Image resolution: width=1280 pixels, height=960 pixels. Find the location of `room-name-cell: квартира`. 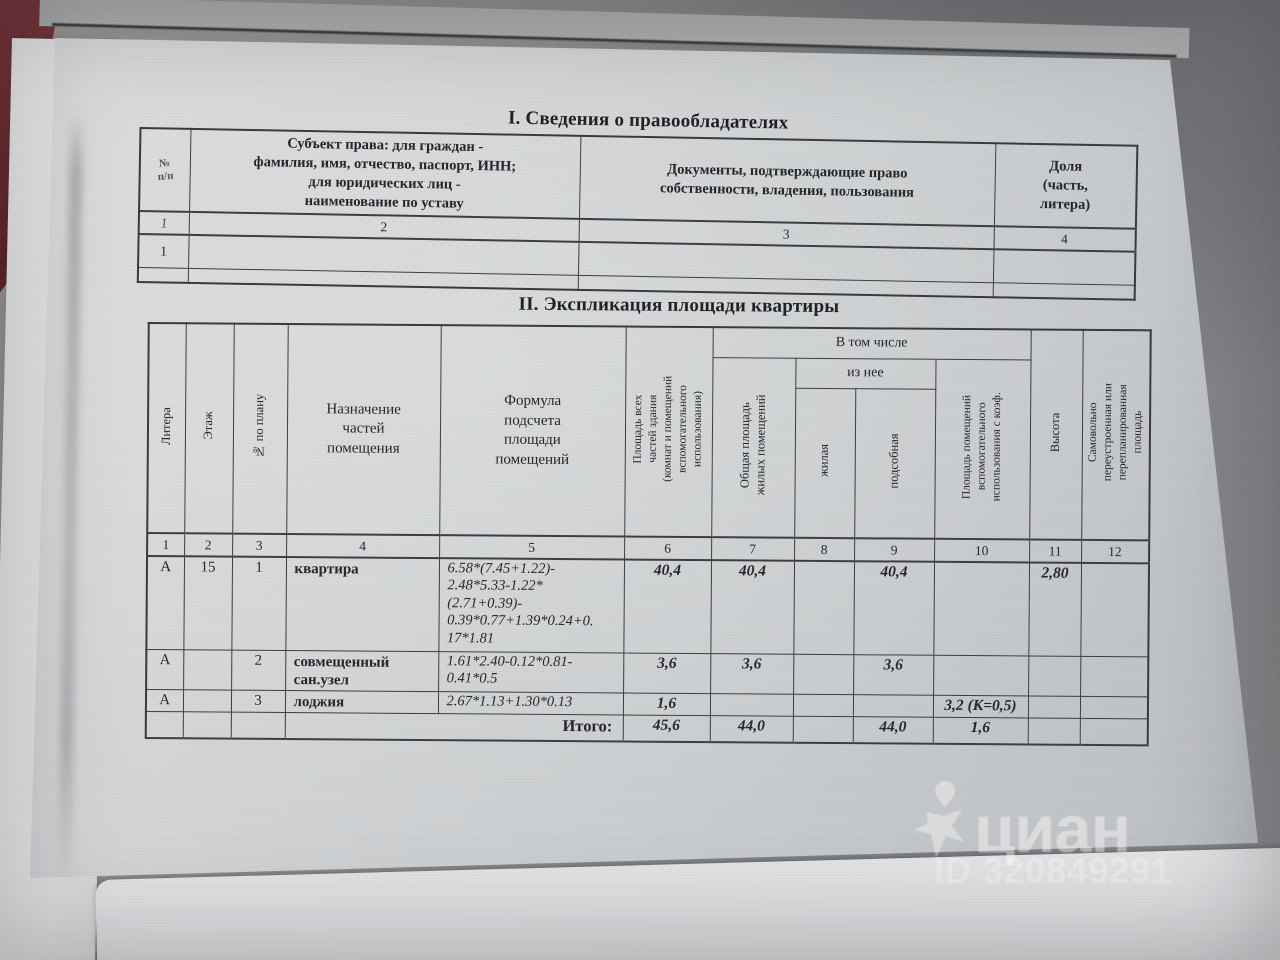

room-name-cell: квартира is located at coordinates (362, 604).